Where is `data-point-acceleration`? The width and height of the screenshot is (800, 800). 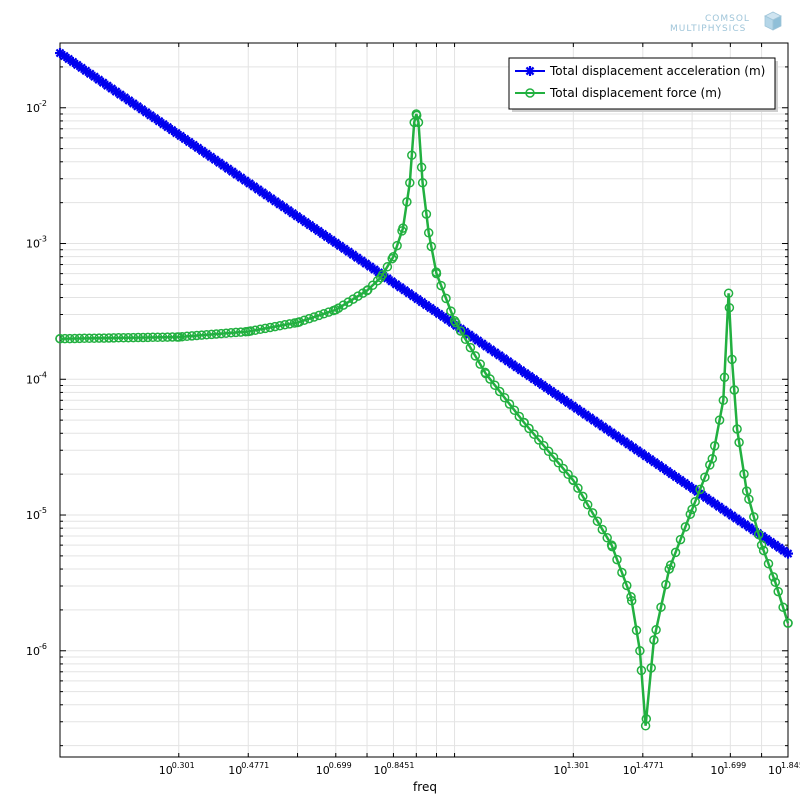
data-point-acceleration is located at coordinates (788, 553).